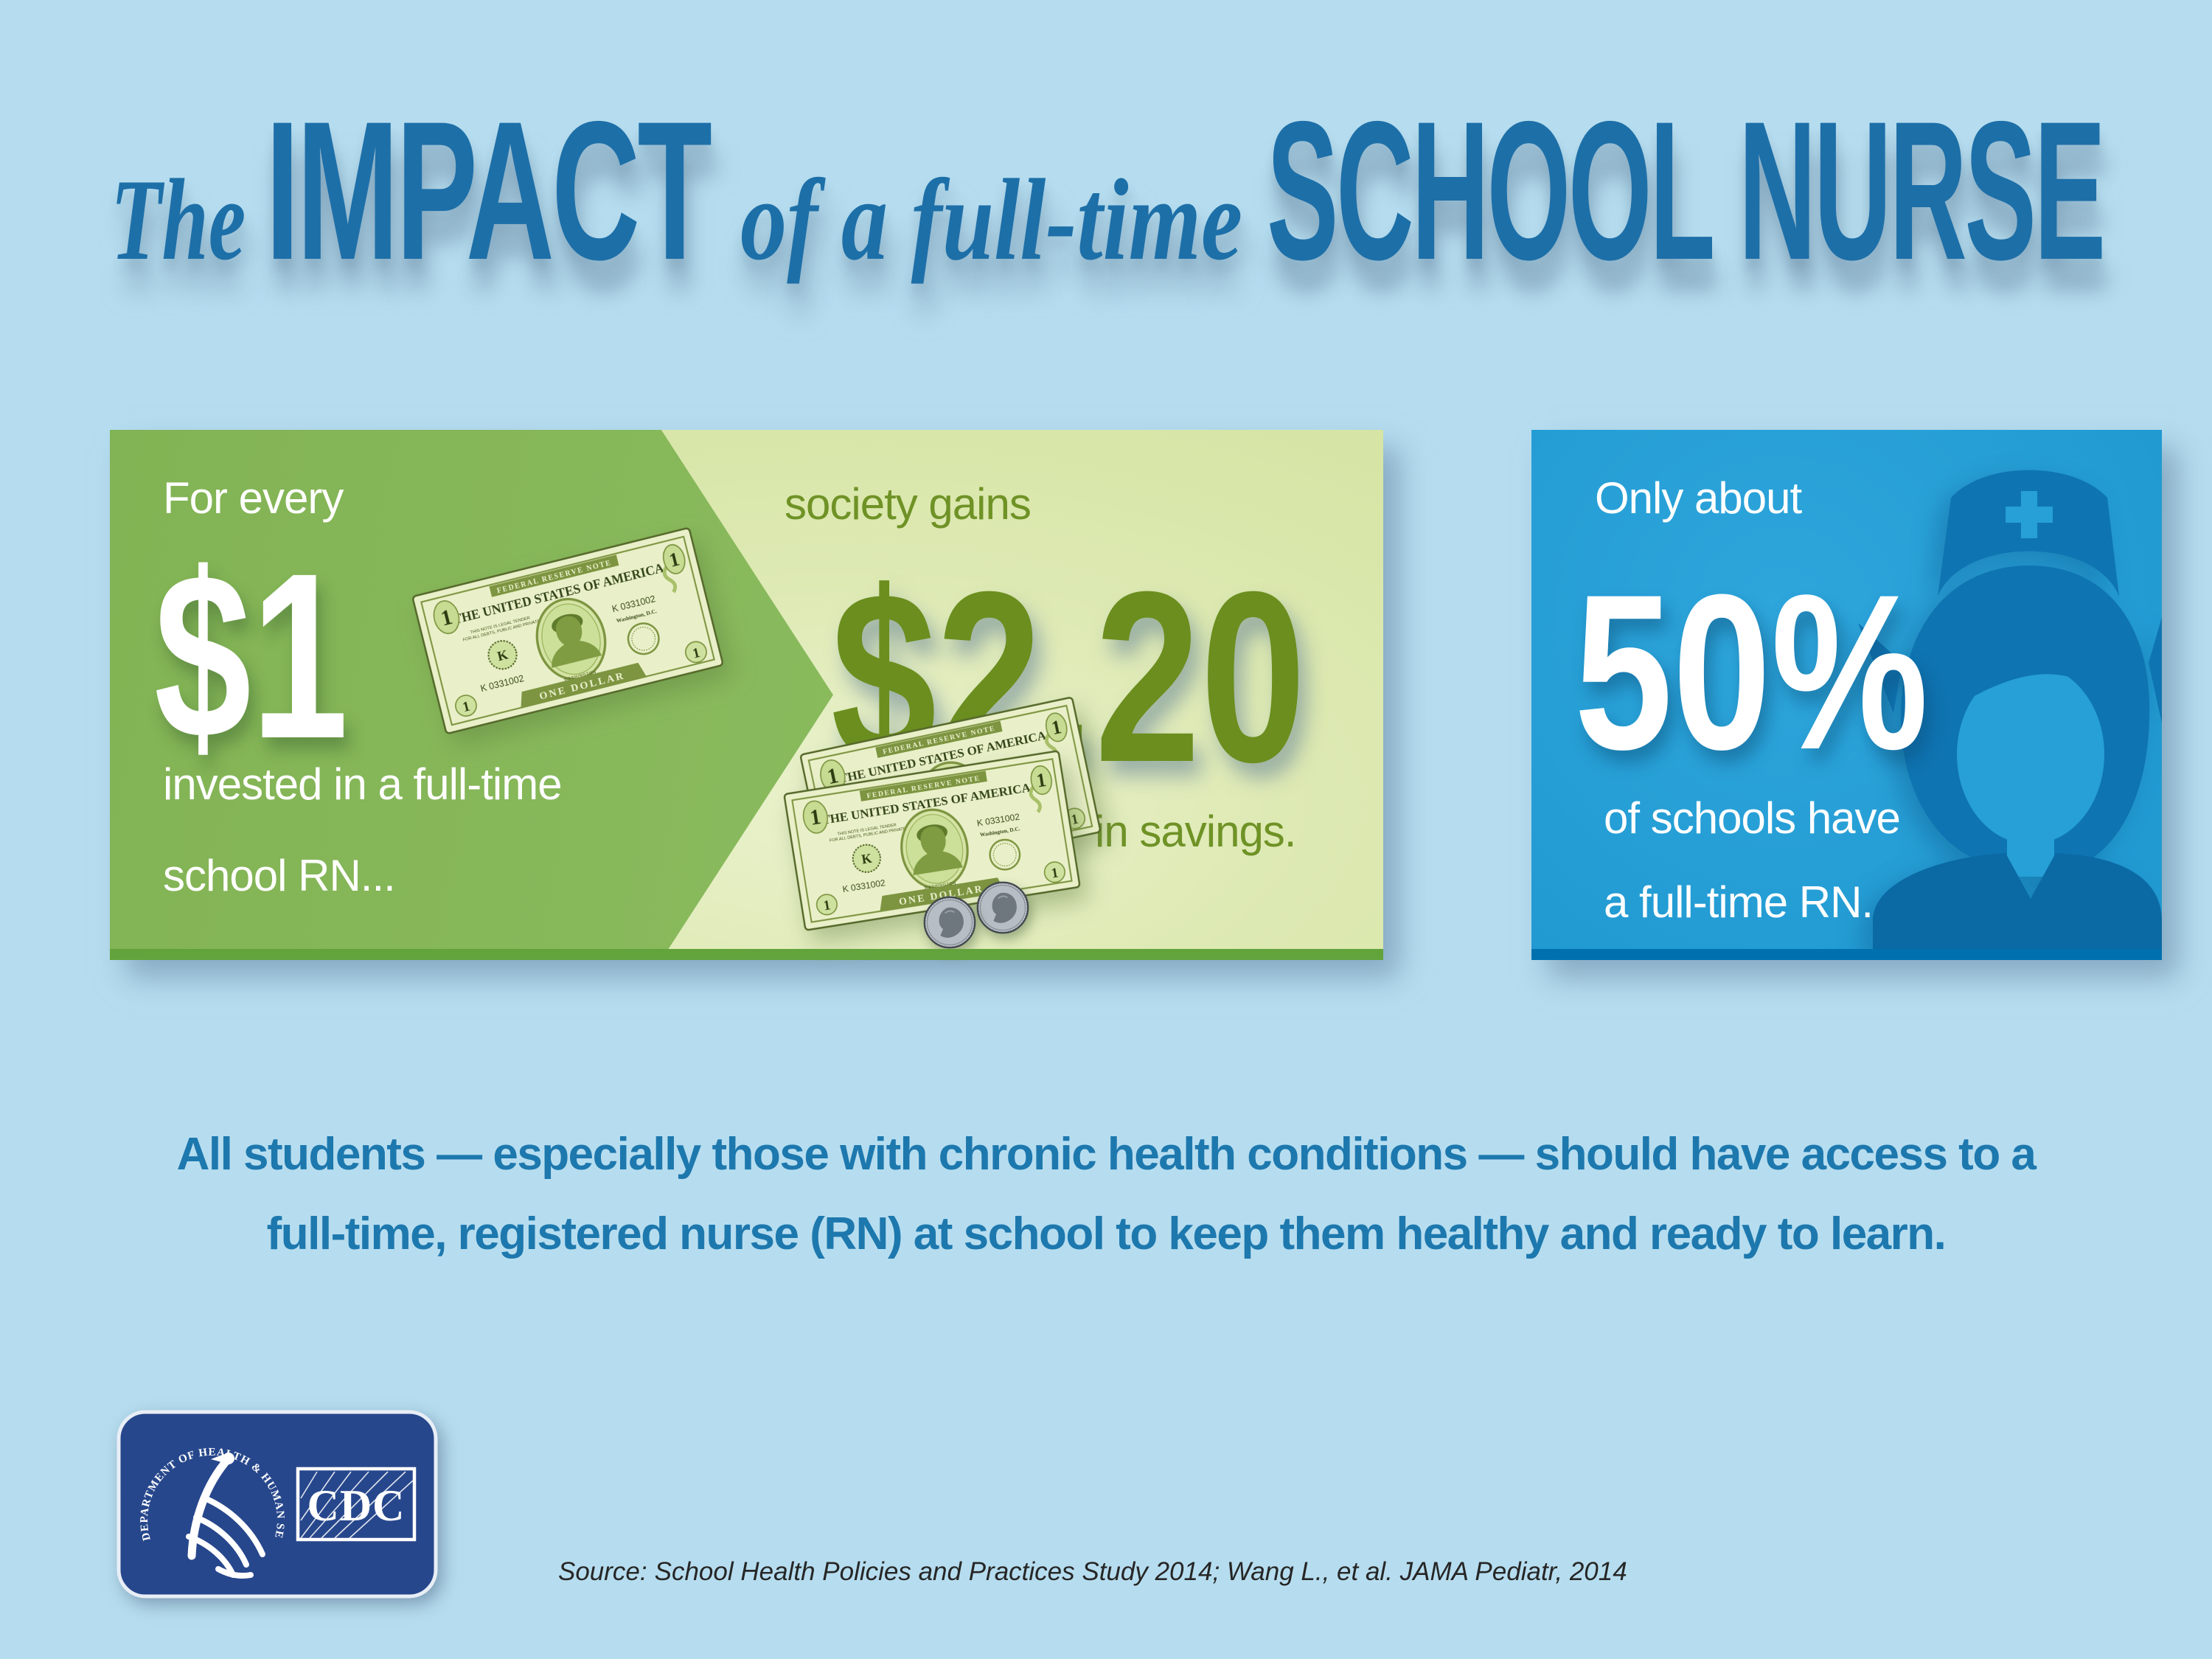 Image resolution: width=2212 pixels, height=1659 pixels. I want to click on invest-amount: $1, so click(285, 655).